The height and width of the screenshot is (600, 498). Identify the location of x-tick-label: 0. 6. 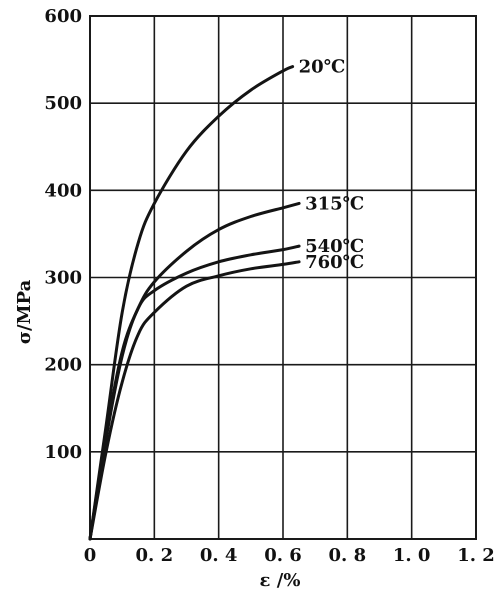
(283, 555).